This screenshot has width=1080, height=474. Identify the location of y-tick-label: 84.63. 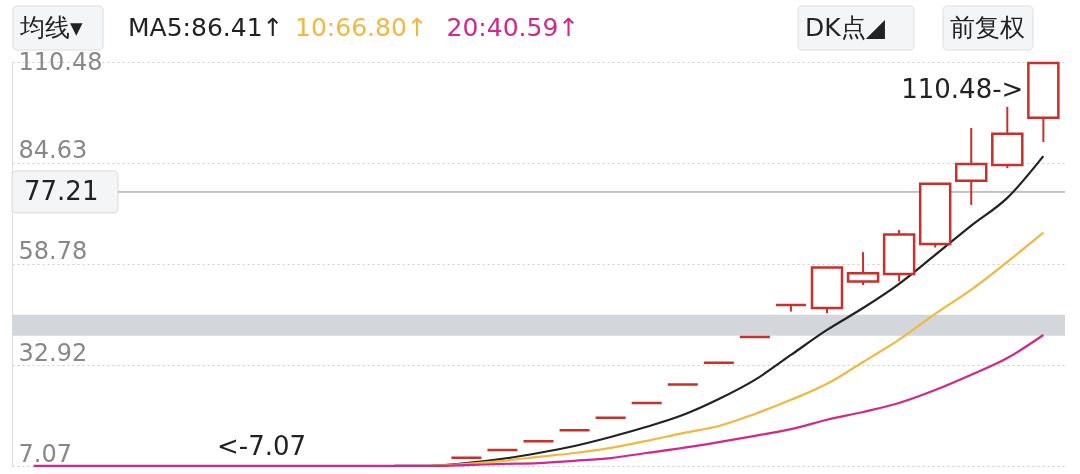
(53, 150).